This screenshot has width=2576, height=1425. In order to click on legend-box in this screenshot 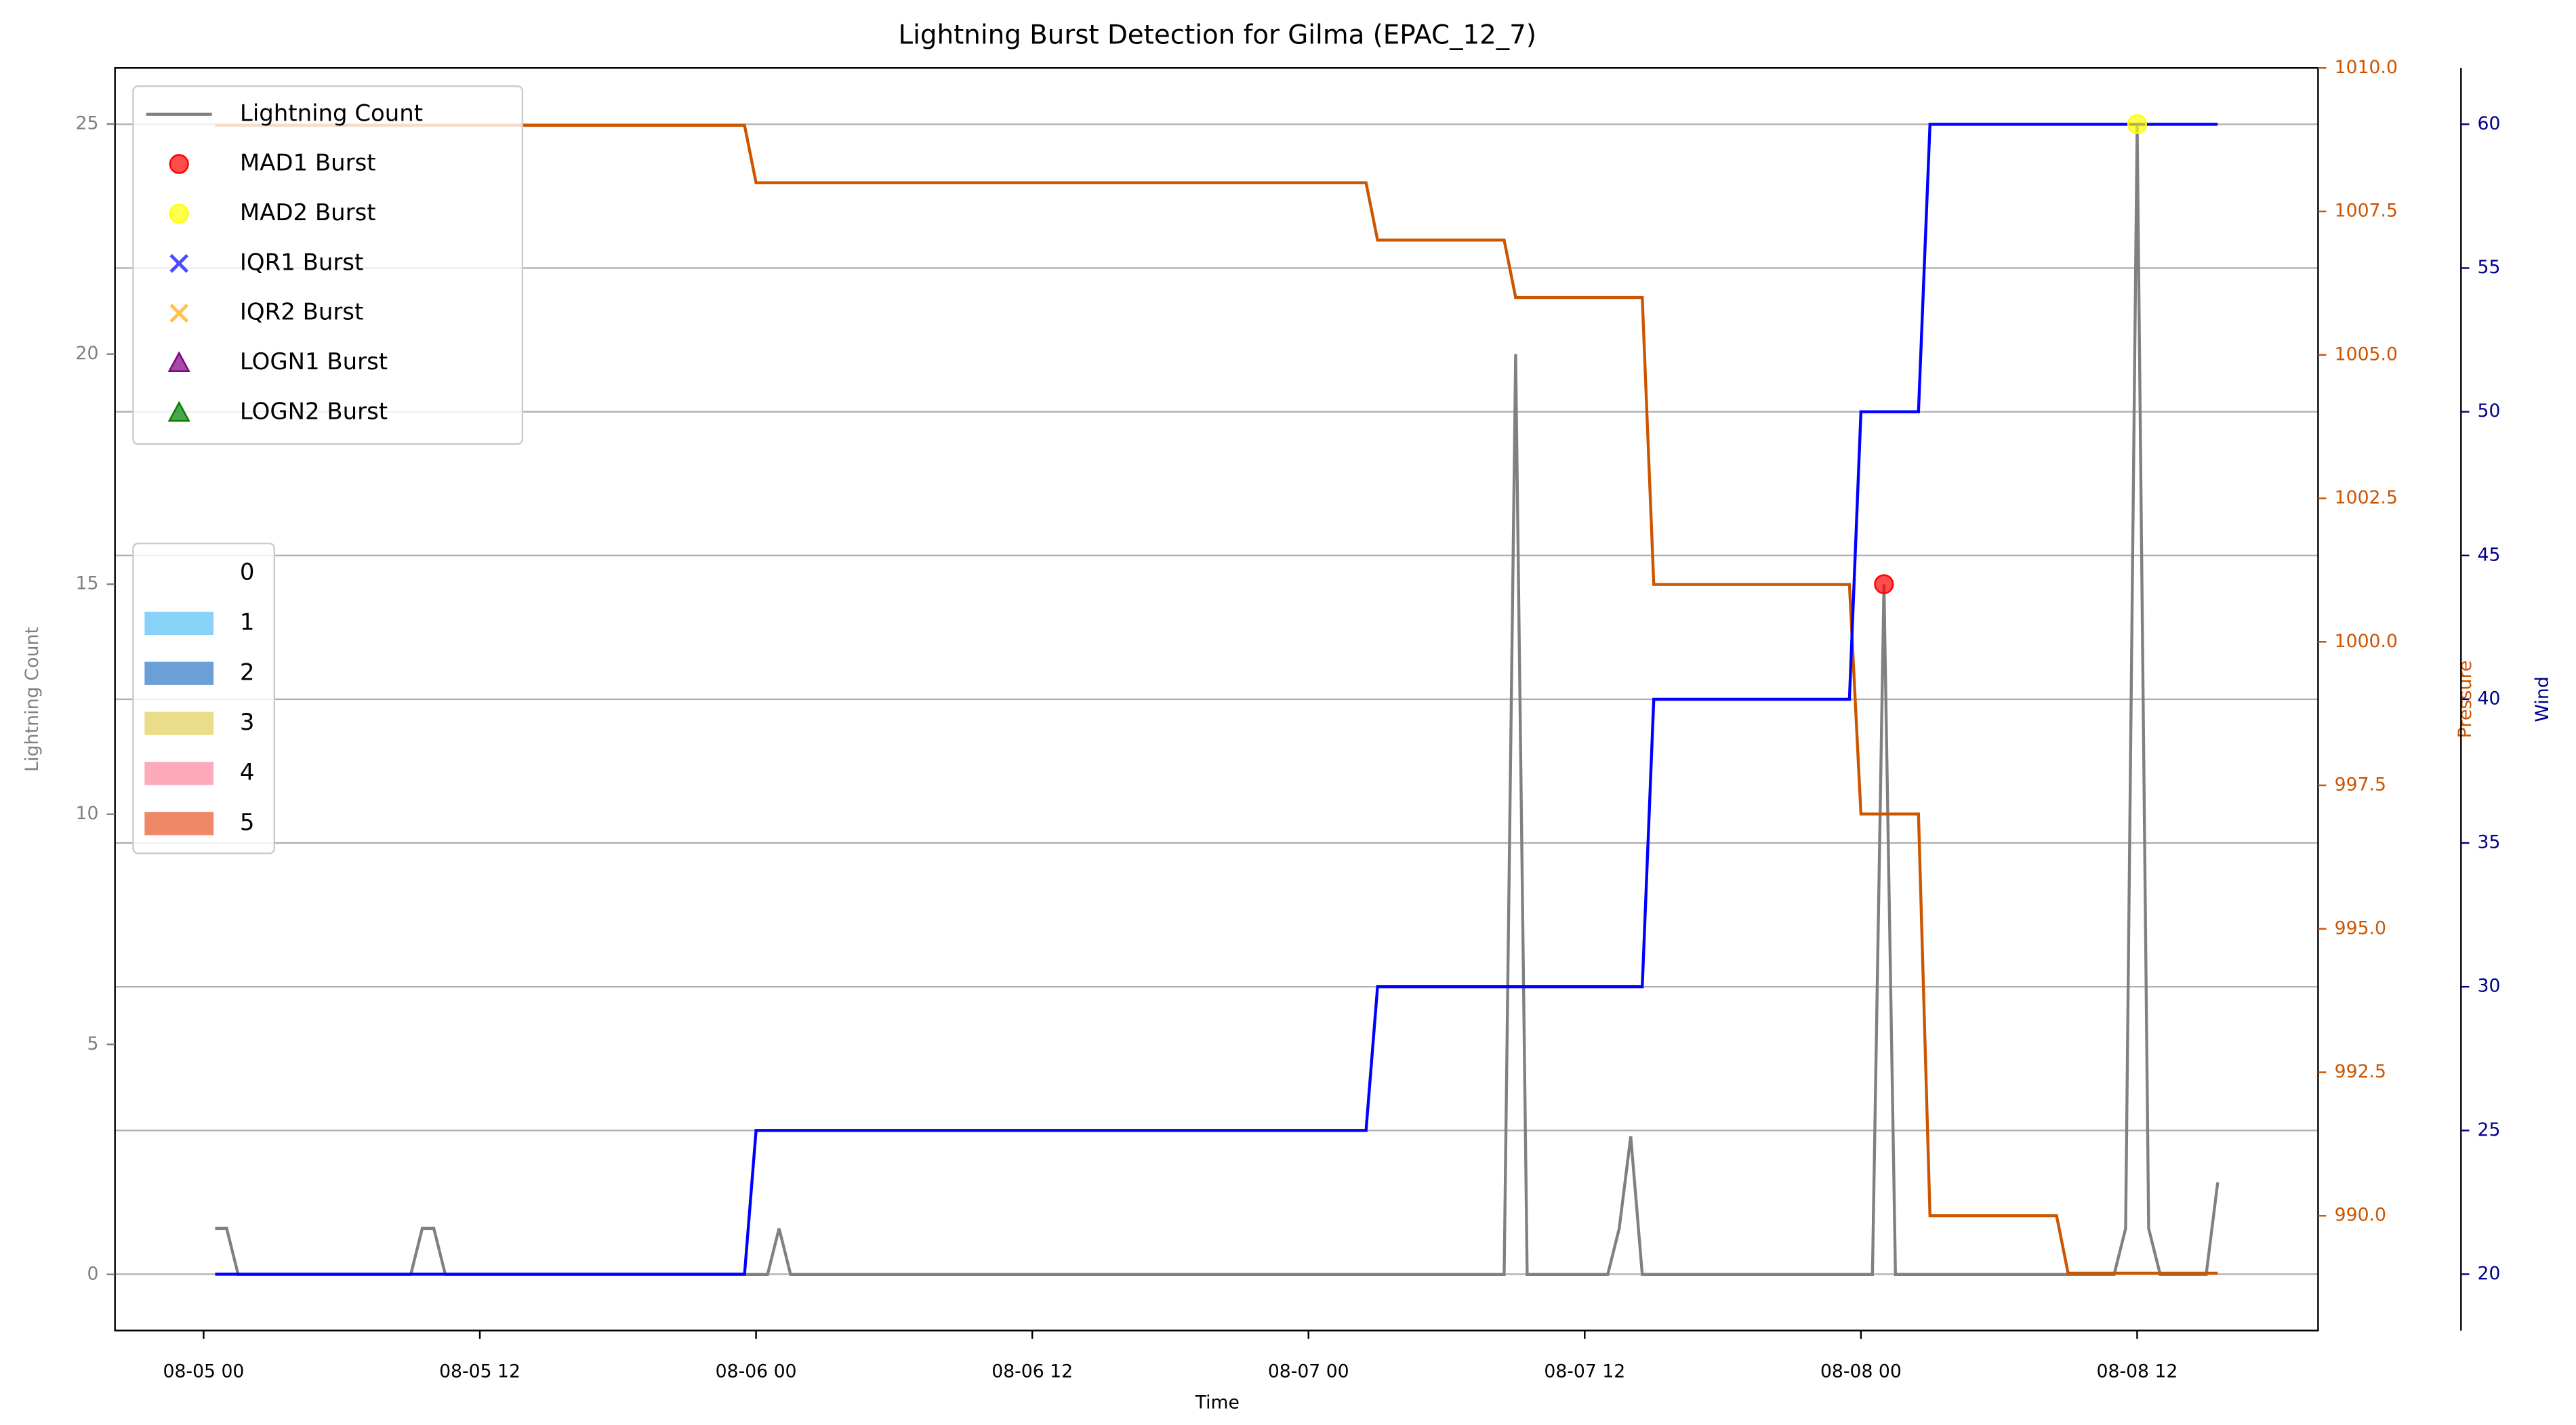, I will do `click(328, 265)`.